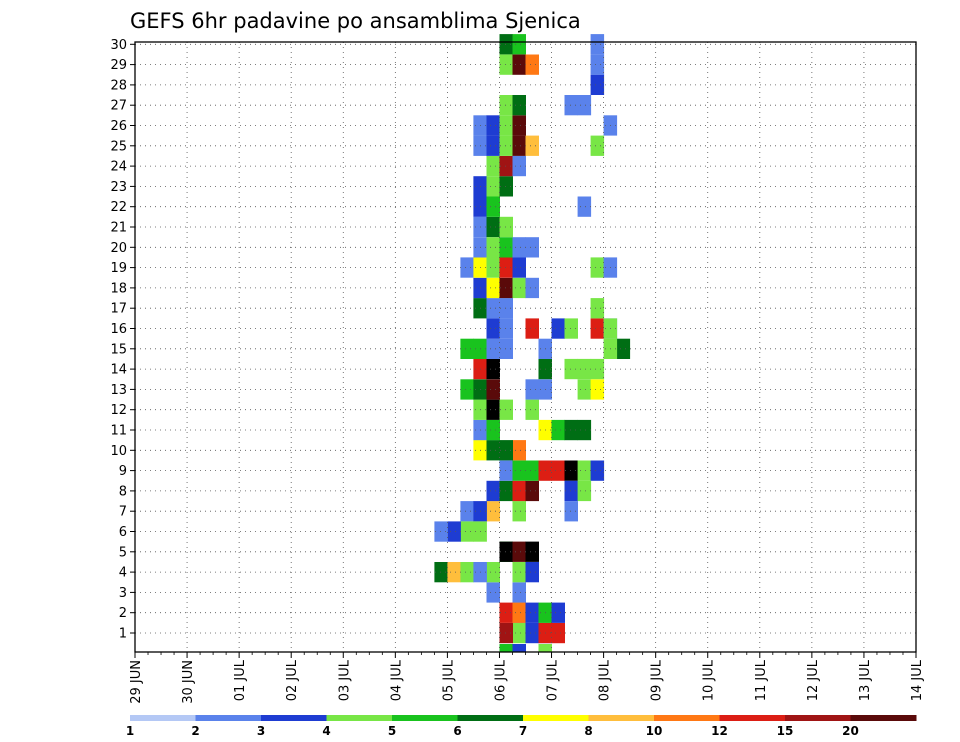  I want to click on y-tick-label: 25, so click(118, 146).